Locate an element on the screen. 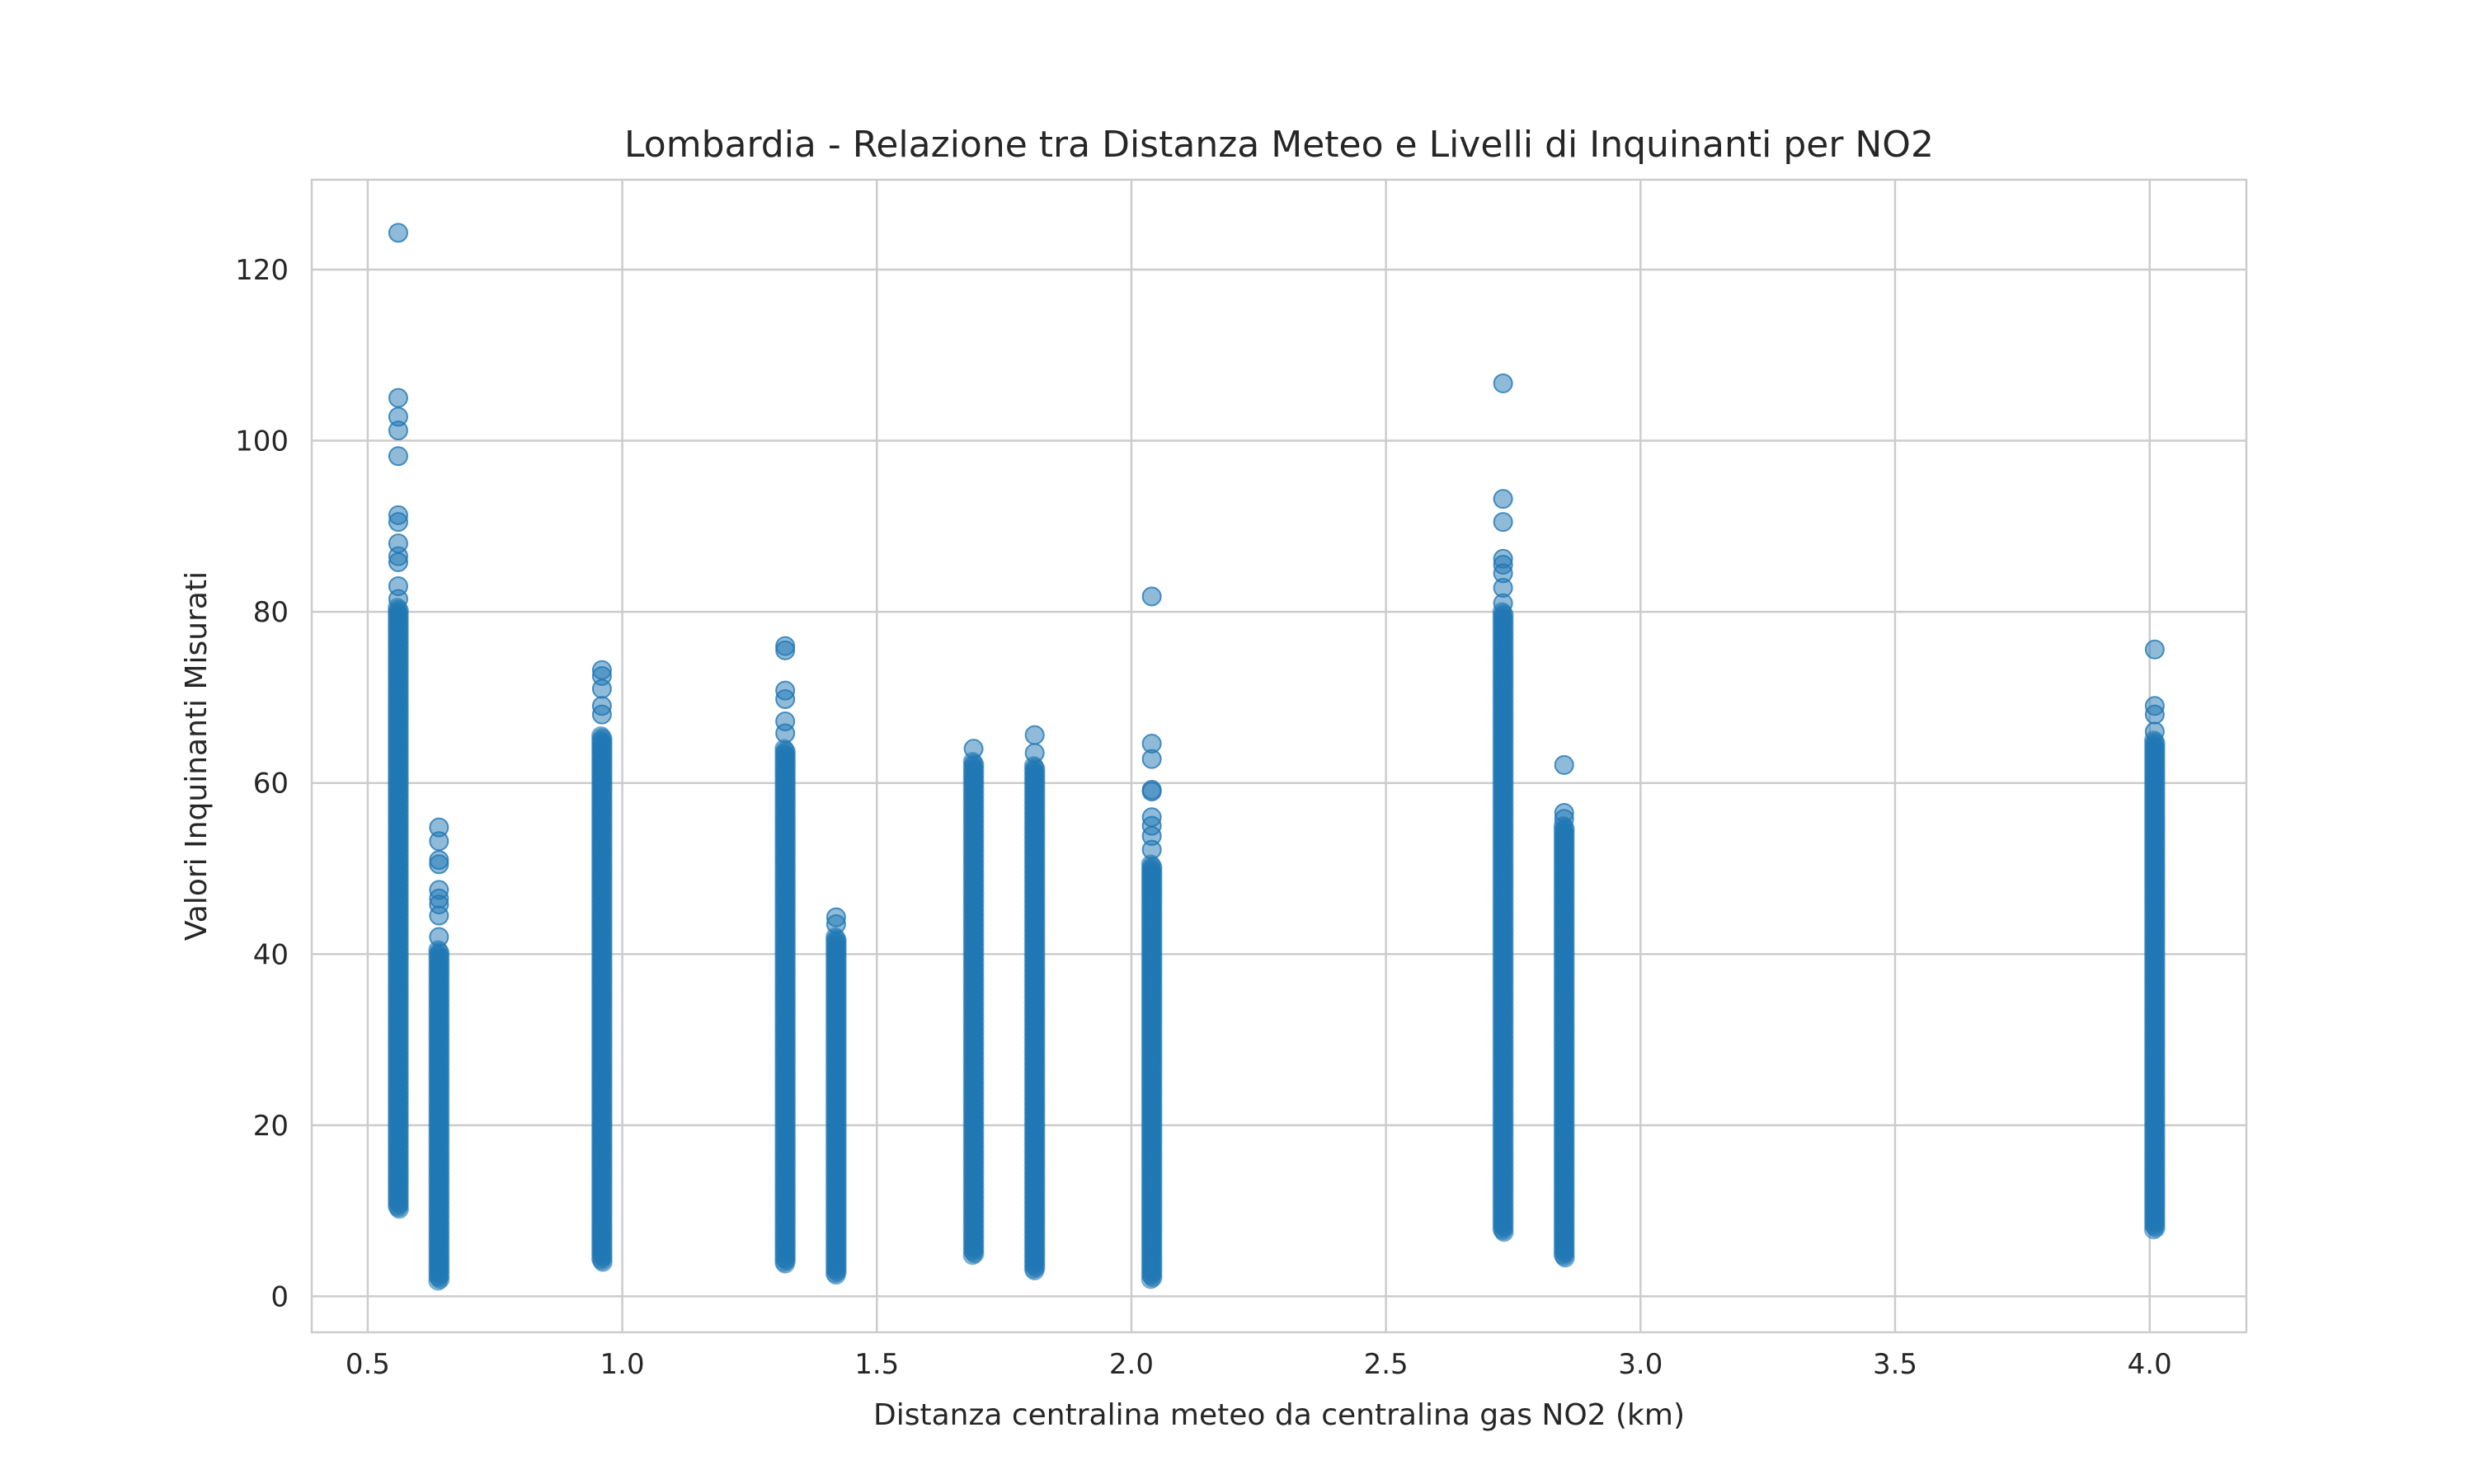  y-axis-label: Valori Inquinanti Misurati is located at coordinates (197, 756).